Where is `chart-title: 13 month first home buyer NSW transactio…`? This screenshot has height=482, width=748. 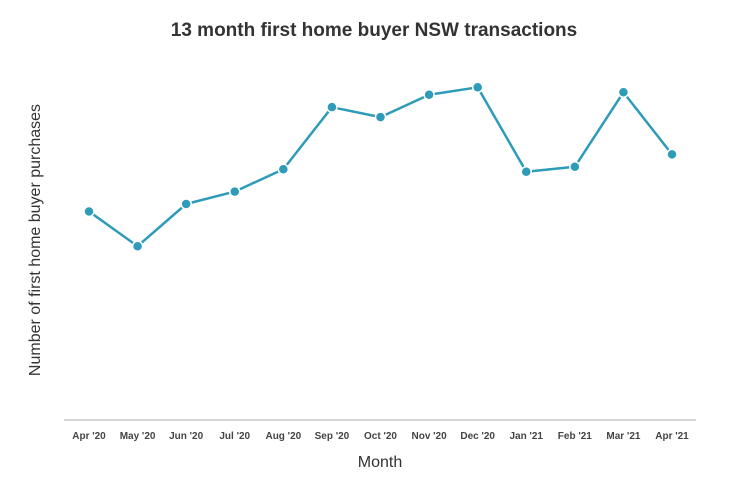
chart-title: 13 month first home buyer NSW transactio… is located at coordinates (374, 30).